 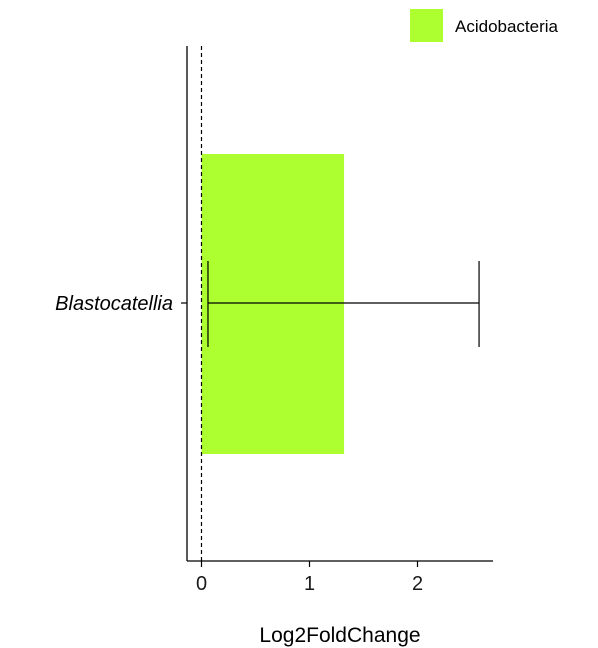 What do you see at coordinates (426, 25) in the screenshot?
I see `legend-swatch` at bounding box center [426, 25].